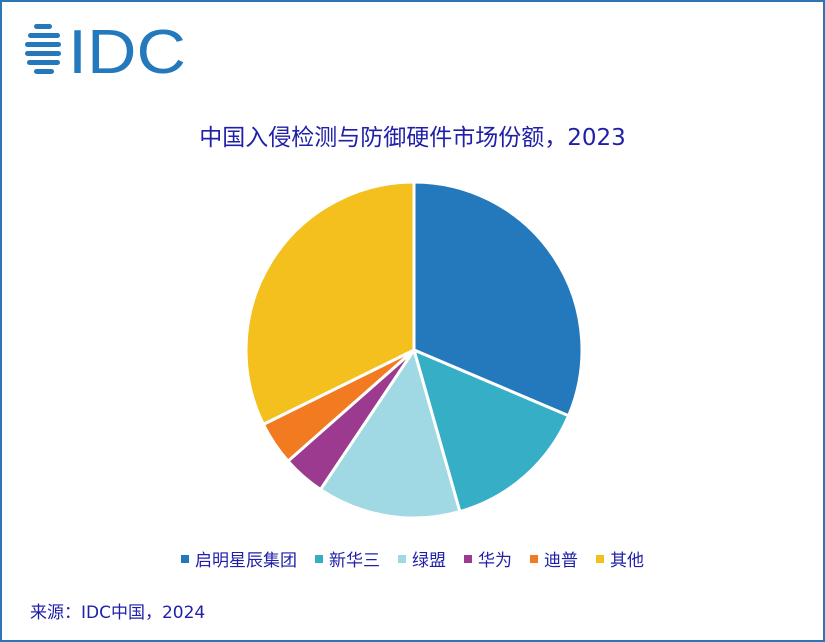  What do you see at coordinates (118, 613) in the screenshot?
I see `source-note: 来源：IDC中国，2024` at bounding box center [118, 613].